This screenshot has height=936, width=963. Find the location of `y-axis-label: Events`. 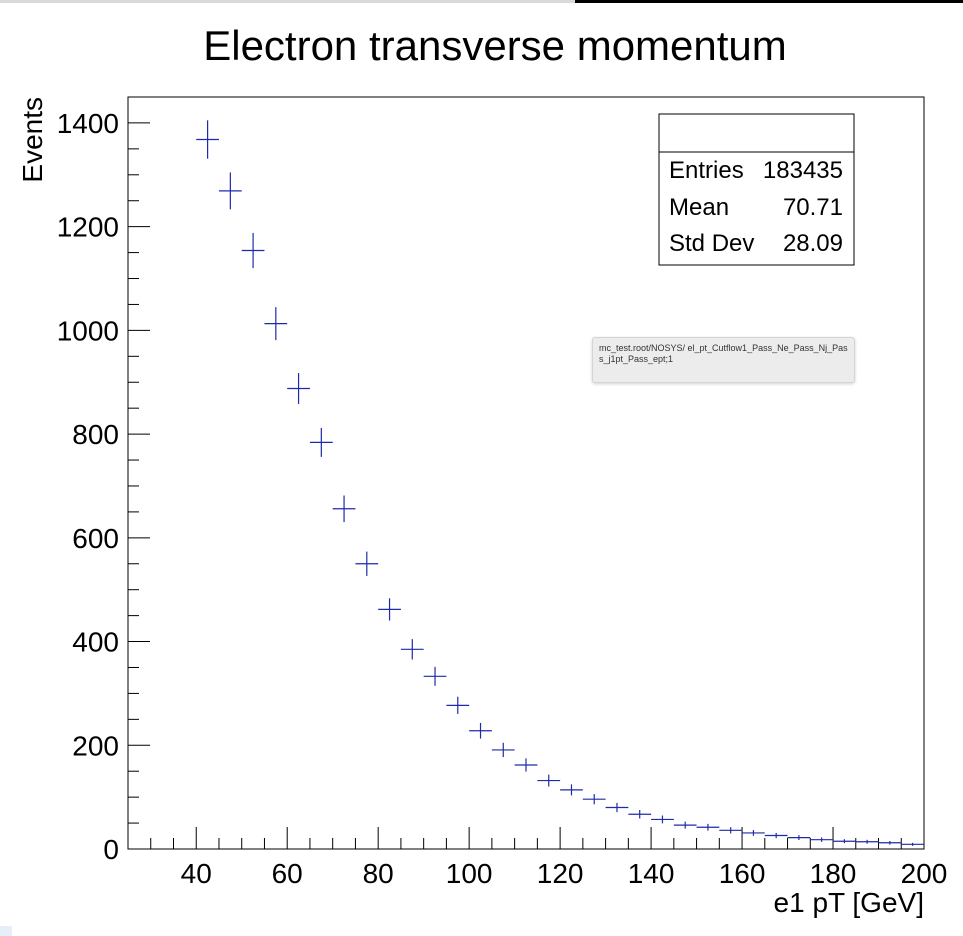

y-axis-label: Events is located at coordinates (32, 140).